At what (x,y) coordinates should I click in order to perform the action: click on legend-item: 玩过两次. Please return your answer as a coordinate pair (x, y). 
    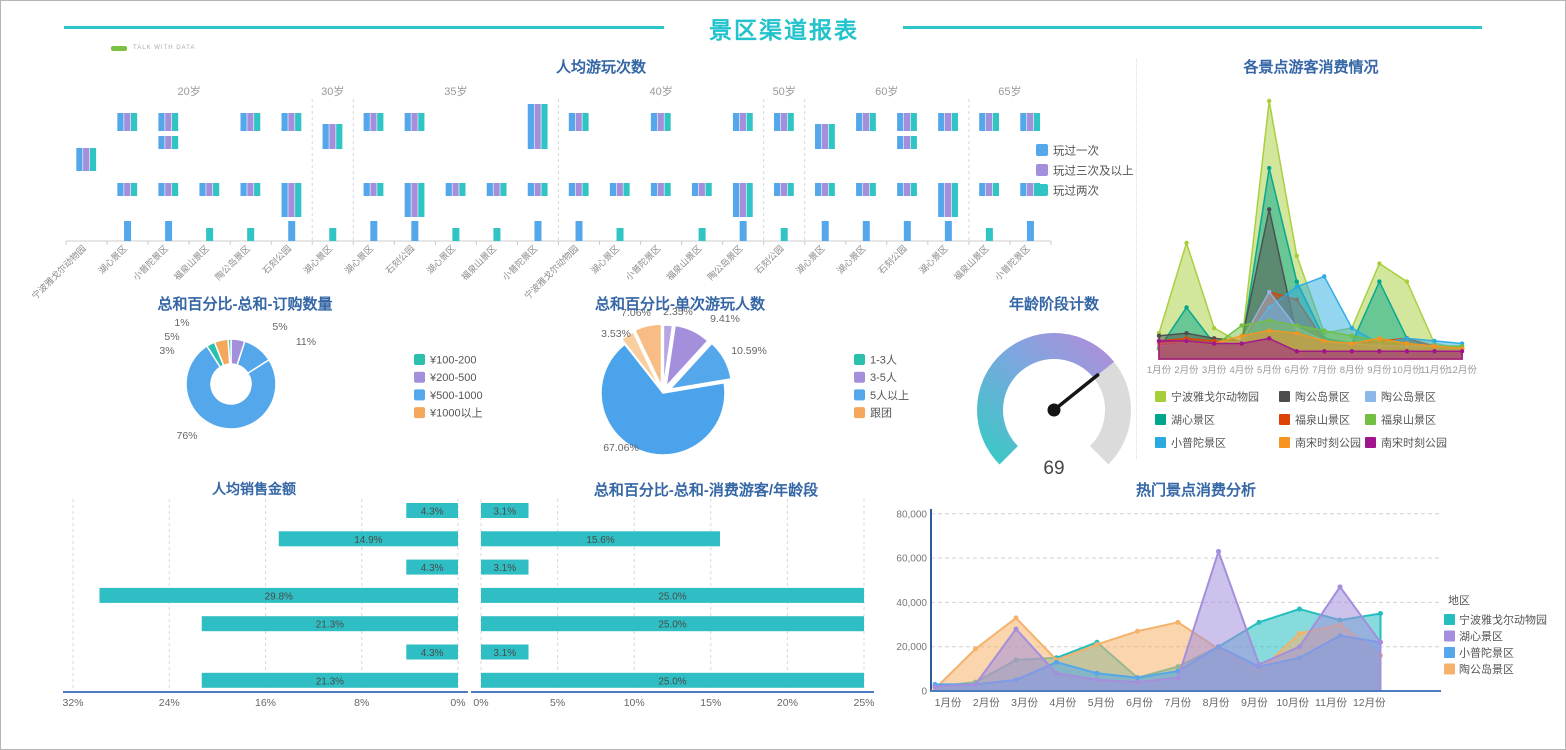
    Looking at the image, I should click on (1067, 191).